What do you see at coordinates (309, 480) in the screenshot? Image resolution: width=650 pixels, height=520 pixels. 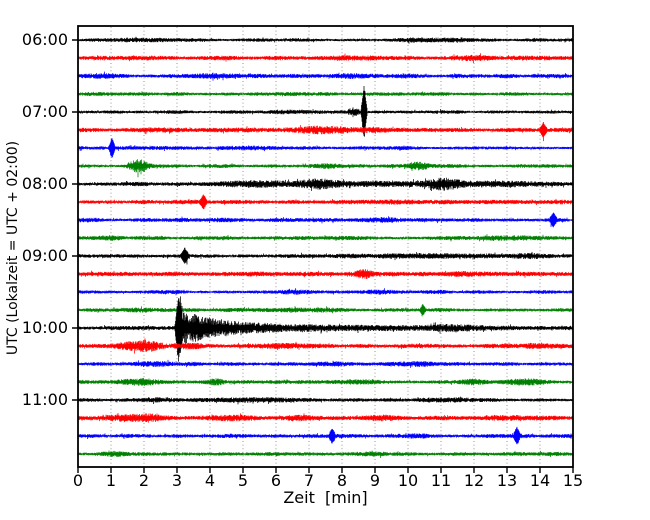 I see `x-tick-label: 7` at bounding box center [309, 480].